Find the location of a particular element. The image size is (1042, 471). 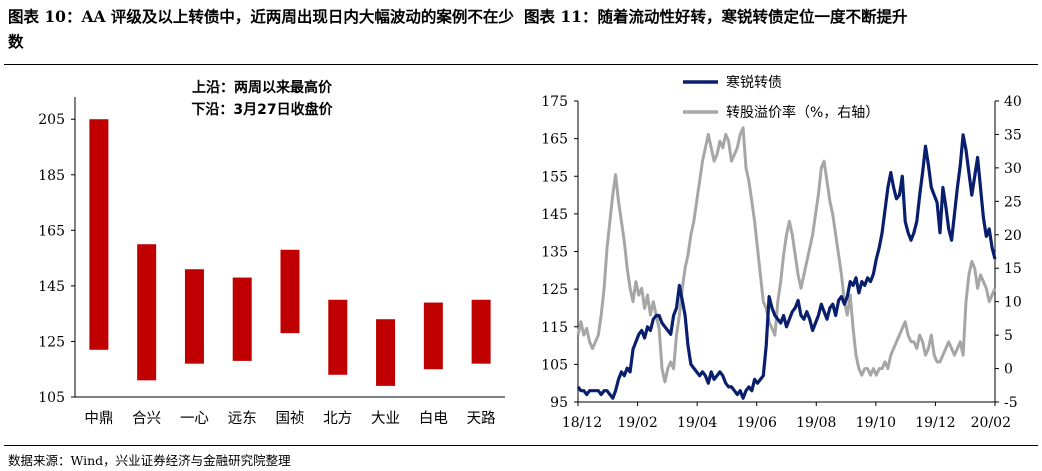

x-tick-label: 19/06 is located at coordinates (757, 423).